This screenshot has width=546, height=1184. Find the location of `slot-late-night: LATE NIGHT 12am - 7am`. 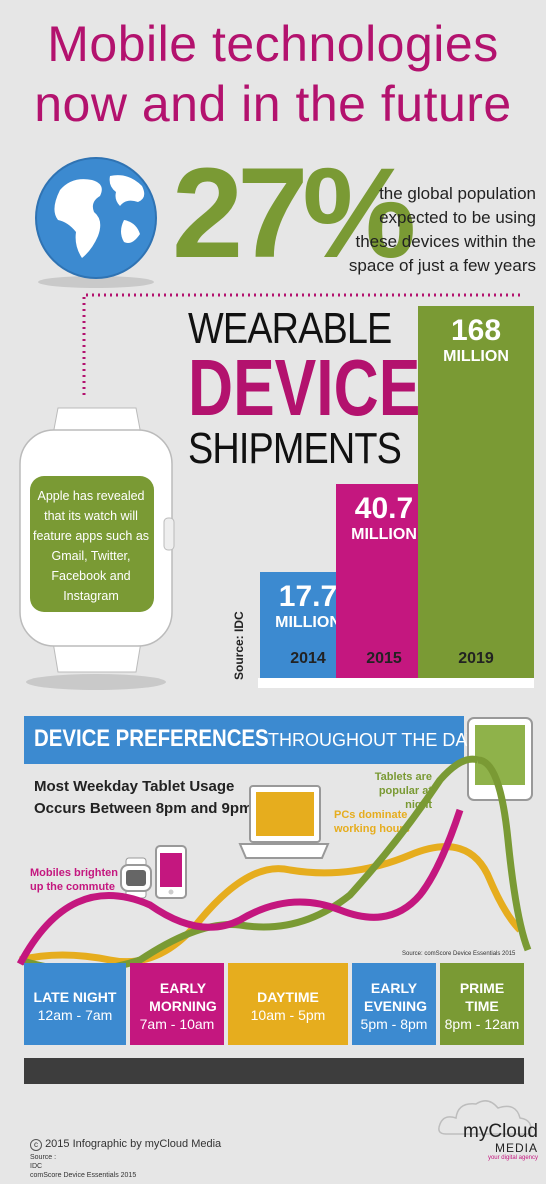

slot-late-night: LATE NIGHT 12am - 7am is located at coordinates (75, 1004).